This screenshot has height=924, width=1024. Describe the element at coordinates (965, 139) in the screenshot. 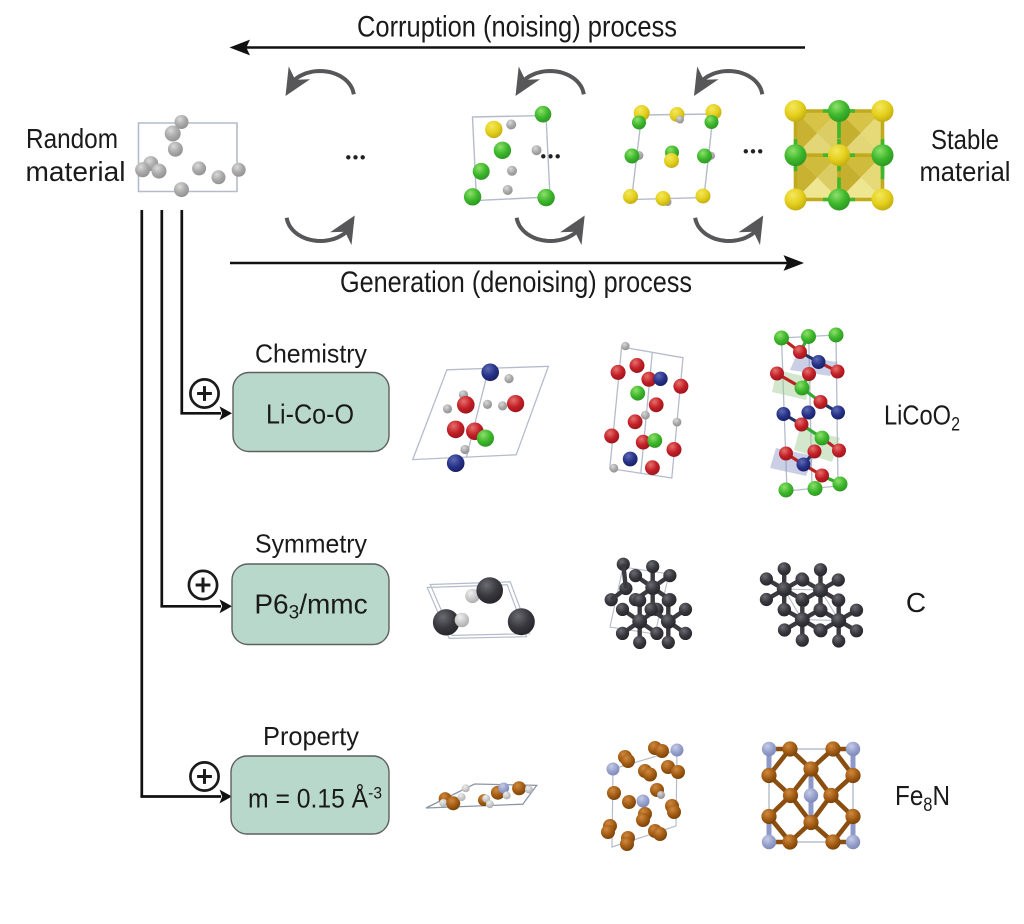

I see `svg-text: Stable` at that location.